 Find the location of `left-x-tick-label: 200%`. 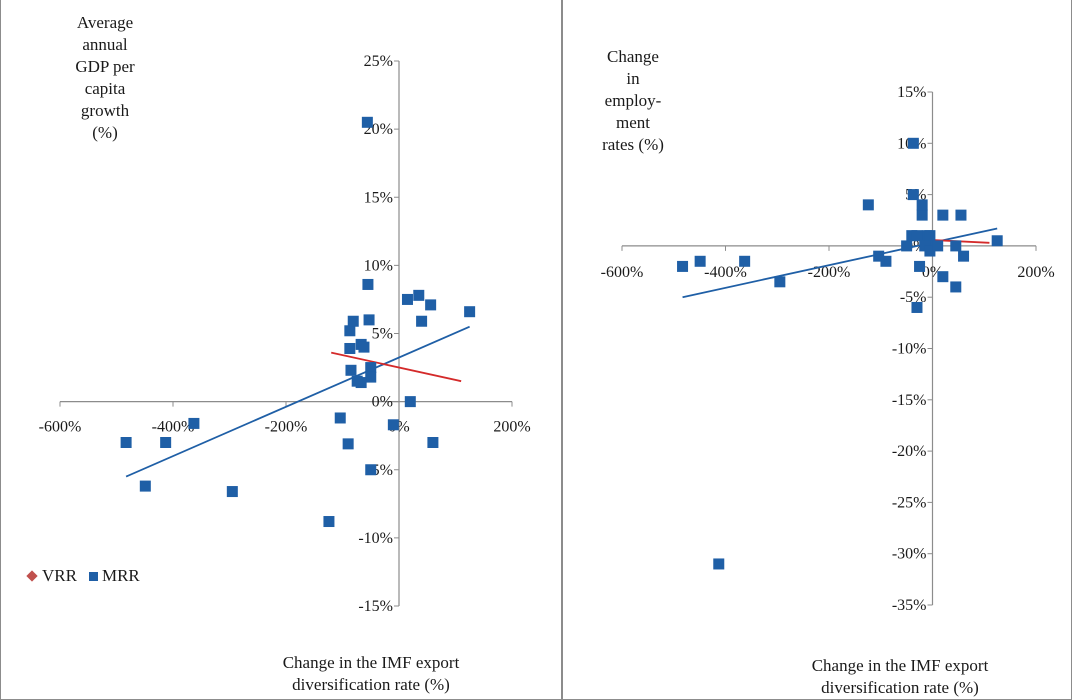

left-x-tick-label: 200% is located at coordinates (511, 427).